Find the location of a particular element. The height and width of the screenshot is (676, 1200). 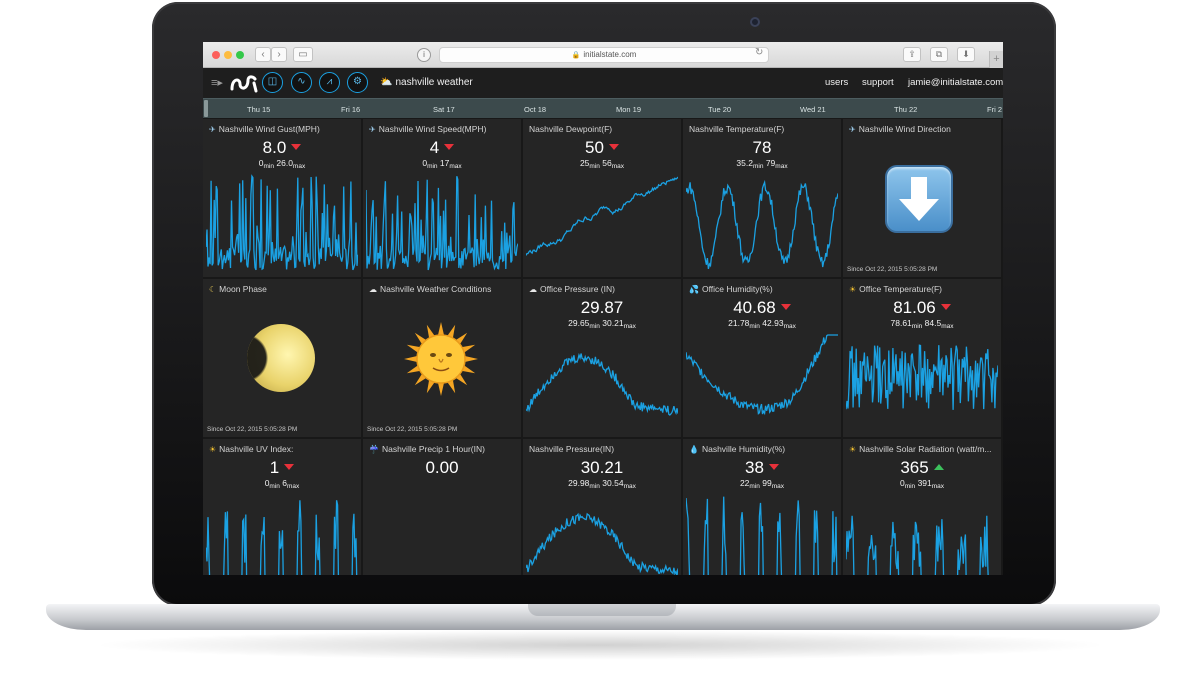

laptop-shadow is located at coordinates (600, 645).